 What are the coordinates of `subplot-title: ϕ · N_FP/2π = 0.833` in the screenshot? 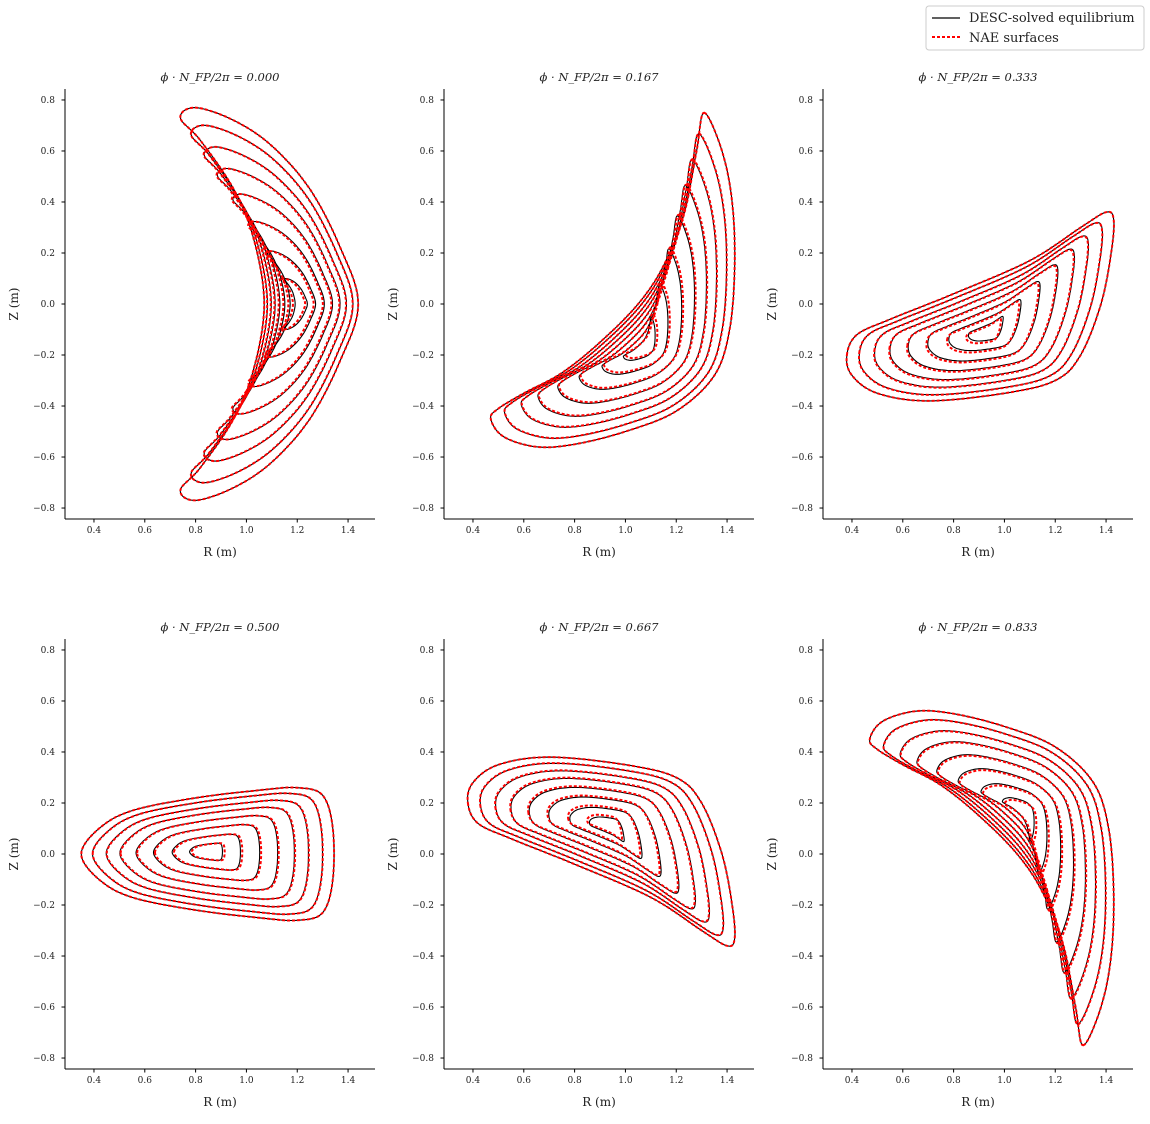 It's located at (978, 627).